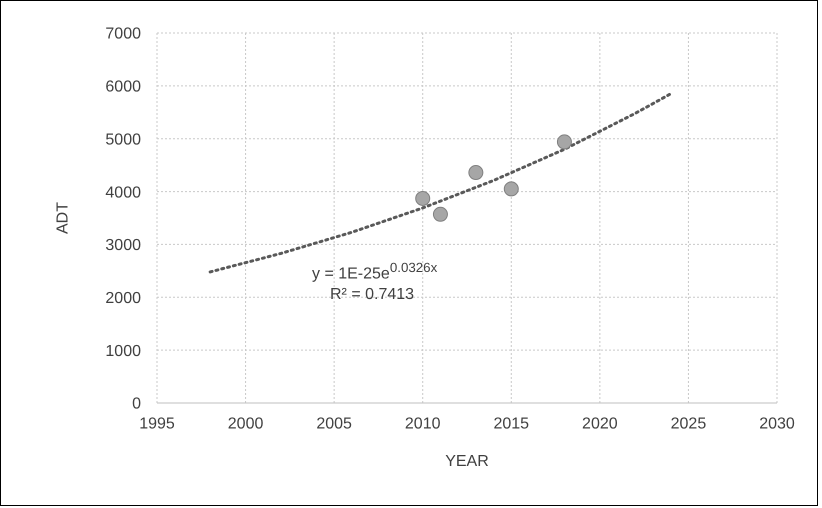  What do you see at coordinates (600, 423) in the screenshot?
I see `x-tick-label: 2020` at bounding box center [600, 423].